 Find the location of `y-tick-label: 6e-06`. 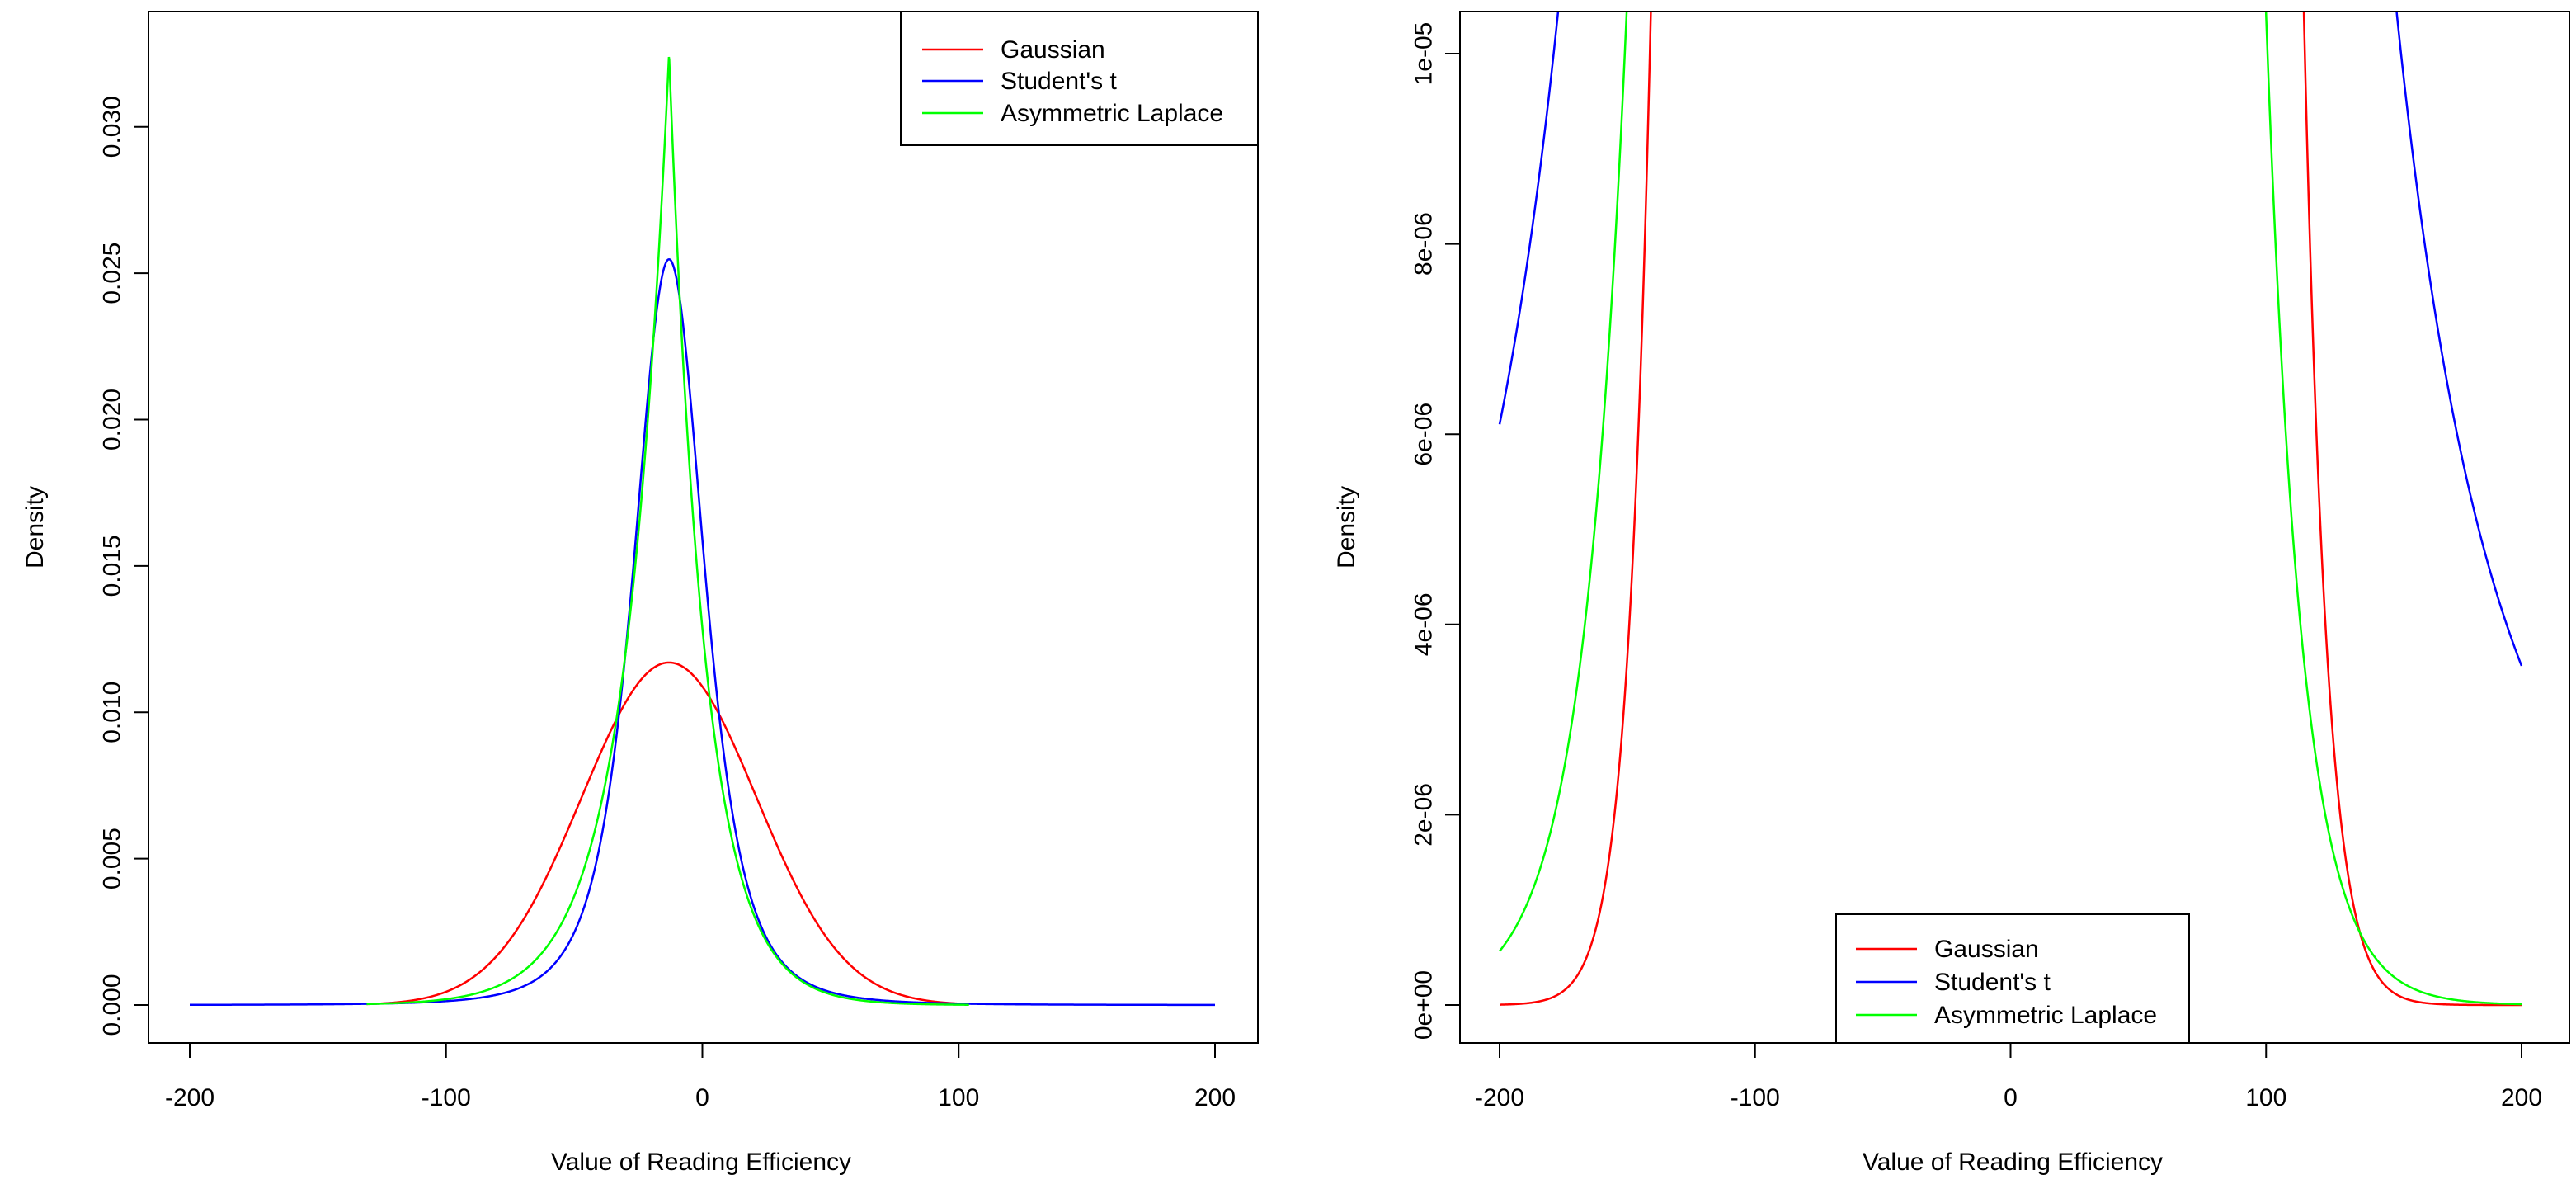

y-tick-label: 6e-06 is located at coordinates (1424, 435).